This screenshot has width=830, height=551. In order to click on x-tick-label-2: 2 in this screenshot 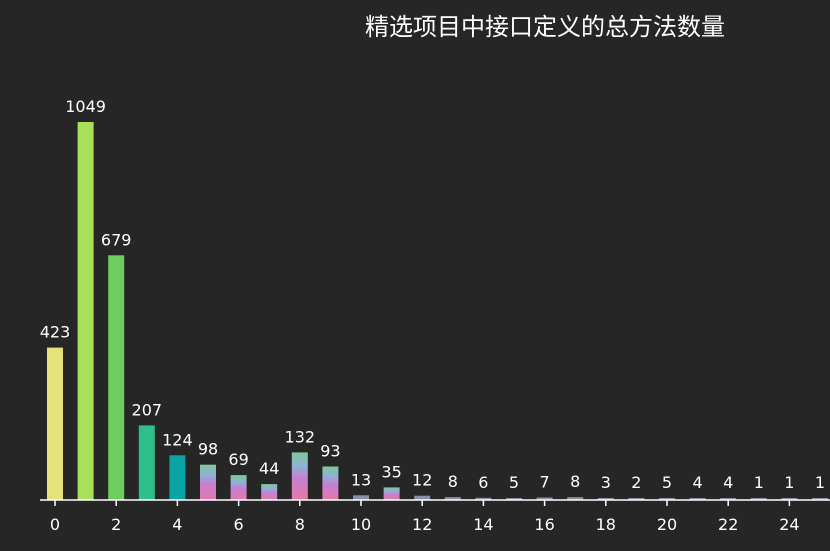, I will do `click(116, 524)`.